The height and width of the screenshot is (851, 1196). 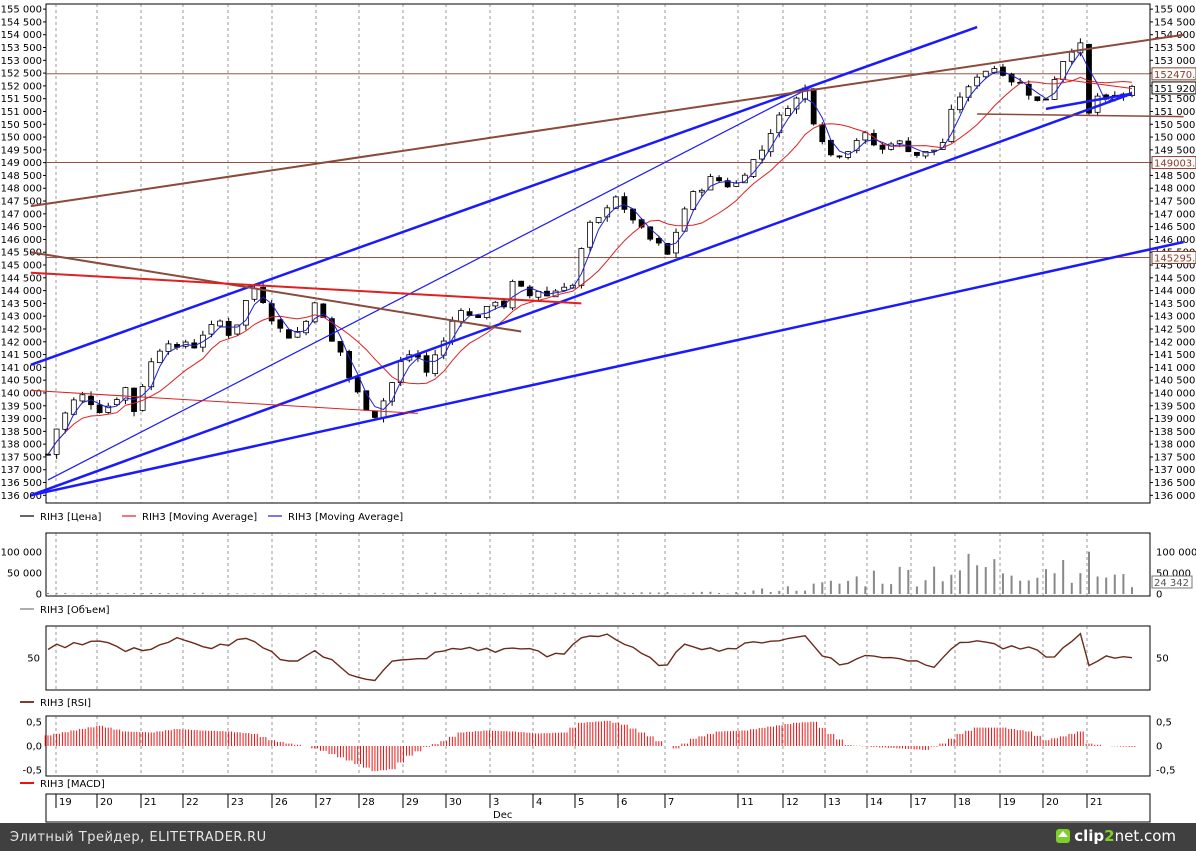 I want to click on y-tick-label-left: 145 000, so click(x=21, y=266).